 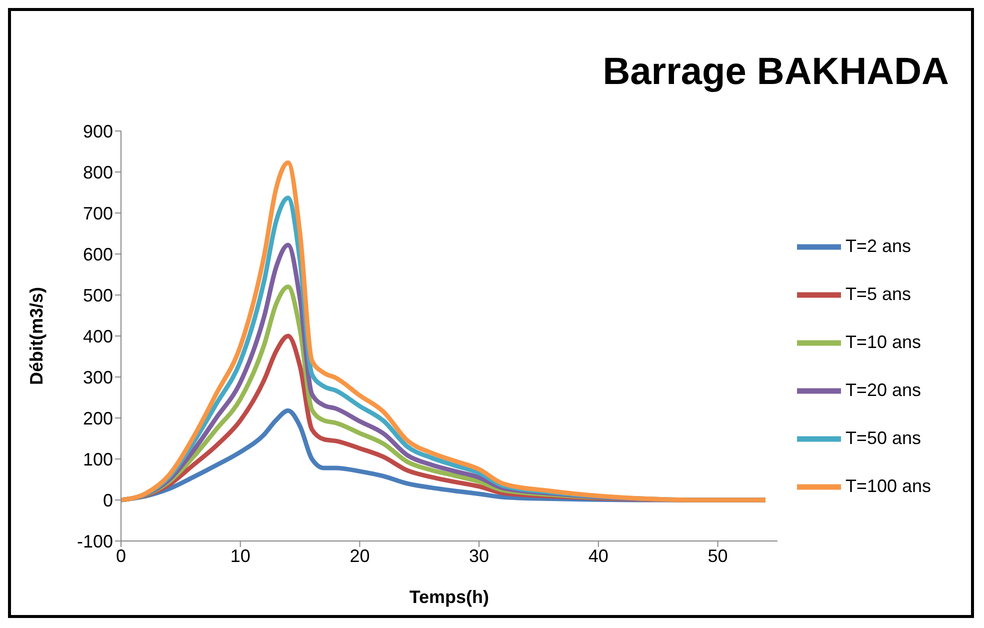 I want to click on x-tick-label: 40, so click(x=598, y=556).